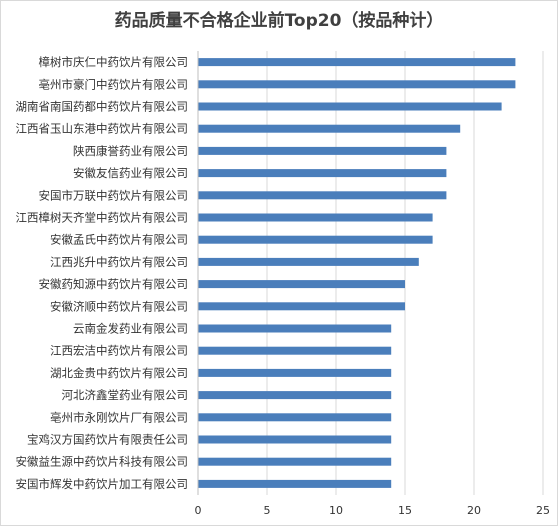 The height and width of the screenshot is (526, 558). Describe the element at coordinates (107, 440) in the screenshot. I see `y-tick-label: 宝鸡汉方国药饮片有限责任公司` at that location.